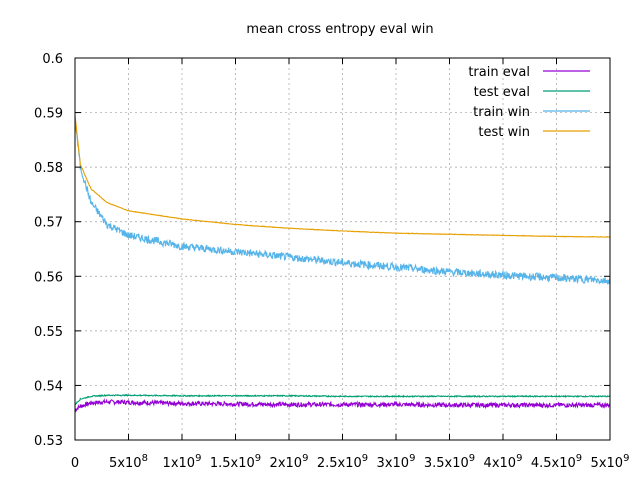 The width and height of the screenshot is (640, 480). I want to click on y-tick-label: 0.58, so click(48, 168).